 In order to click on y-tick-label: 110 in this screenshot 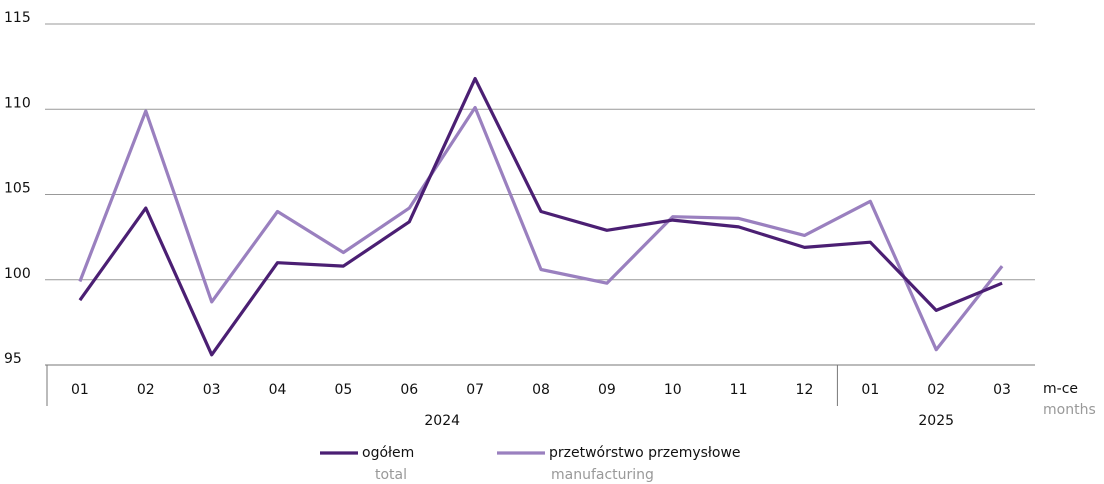, I will do `click(17, 103)`.